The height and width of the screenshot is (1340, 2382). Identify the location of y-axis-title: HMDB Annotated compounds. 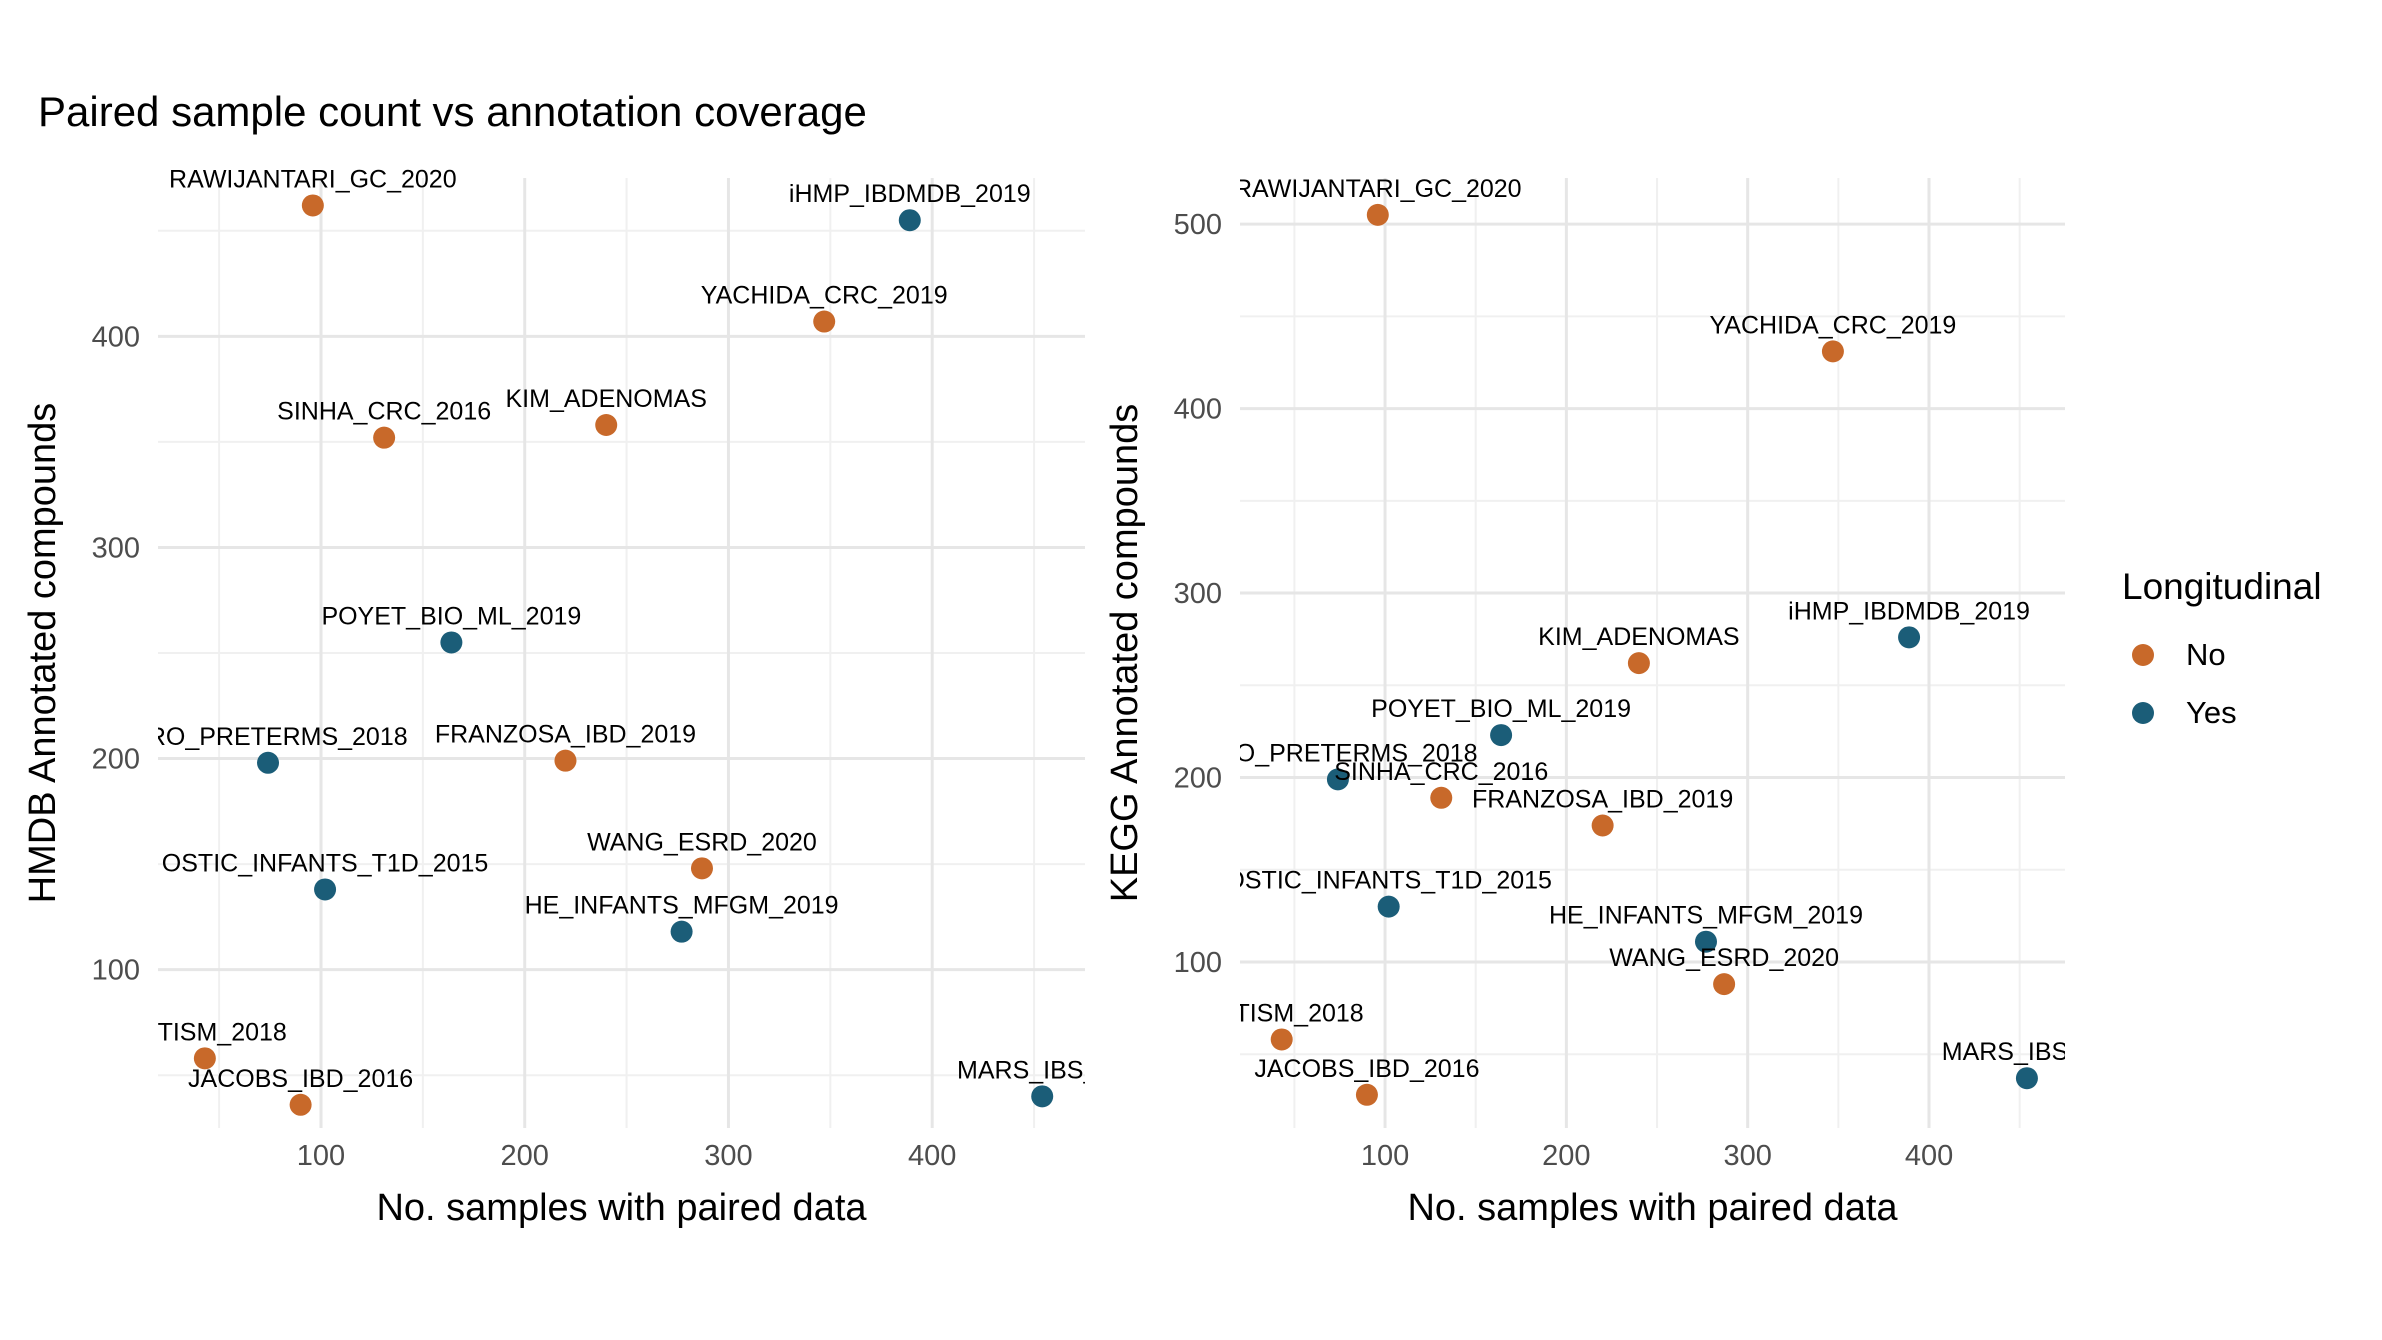
(43, 653).